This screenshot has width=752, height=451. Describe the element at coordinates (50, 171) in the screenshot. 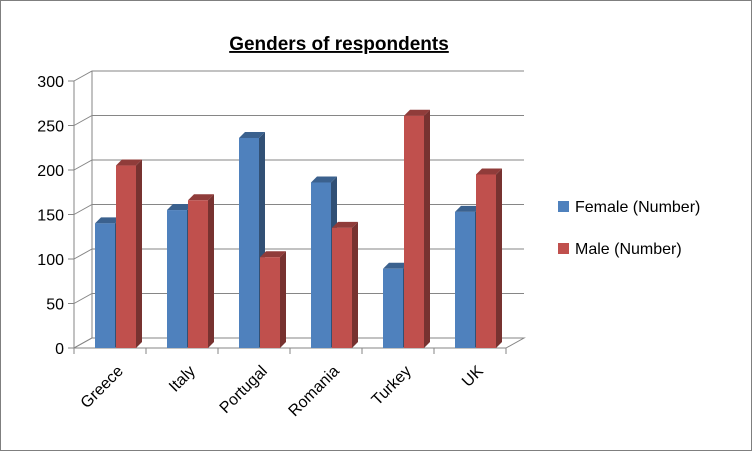

I see `y-tick-label: 200` at that location.